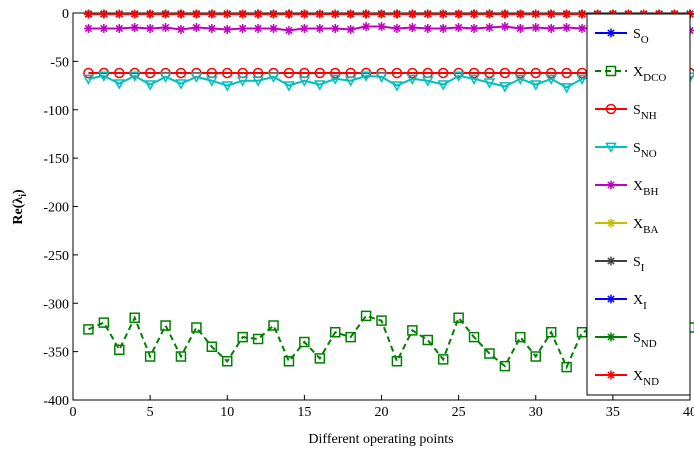  Describe the element at coordinates (645, 188) in the screenshot. I see `legend-label: XBH` at that location.